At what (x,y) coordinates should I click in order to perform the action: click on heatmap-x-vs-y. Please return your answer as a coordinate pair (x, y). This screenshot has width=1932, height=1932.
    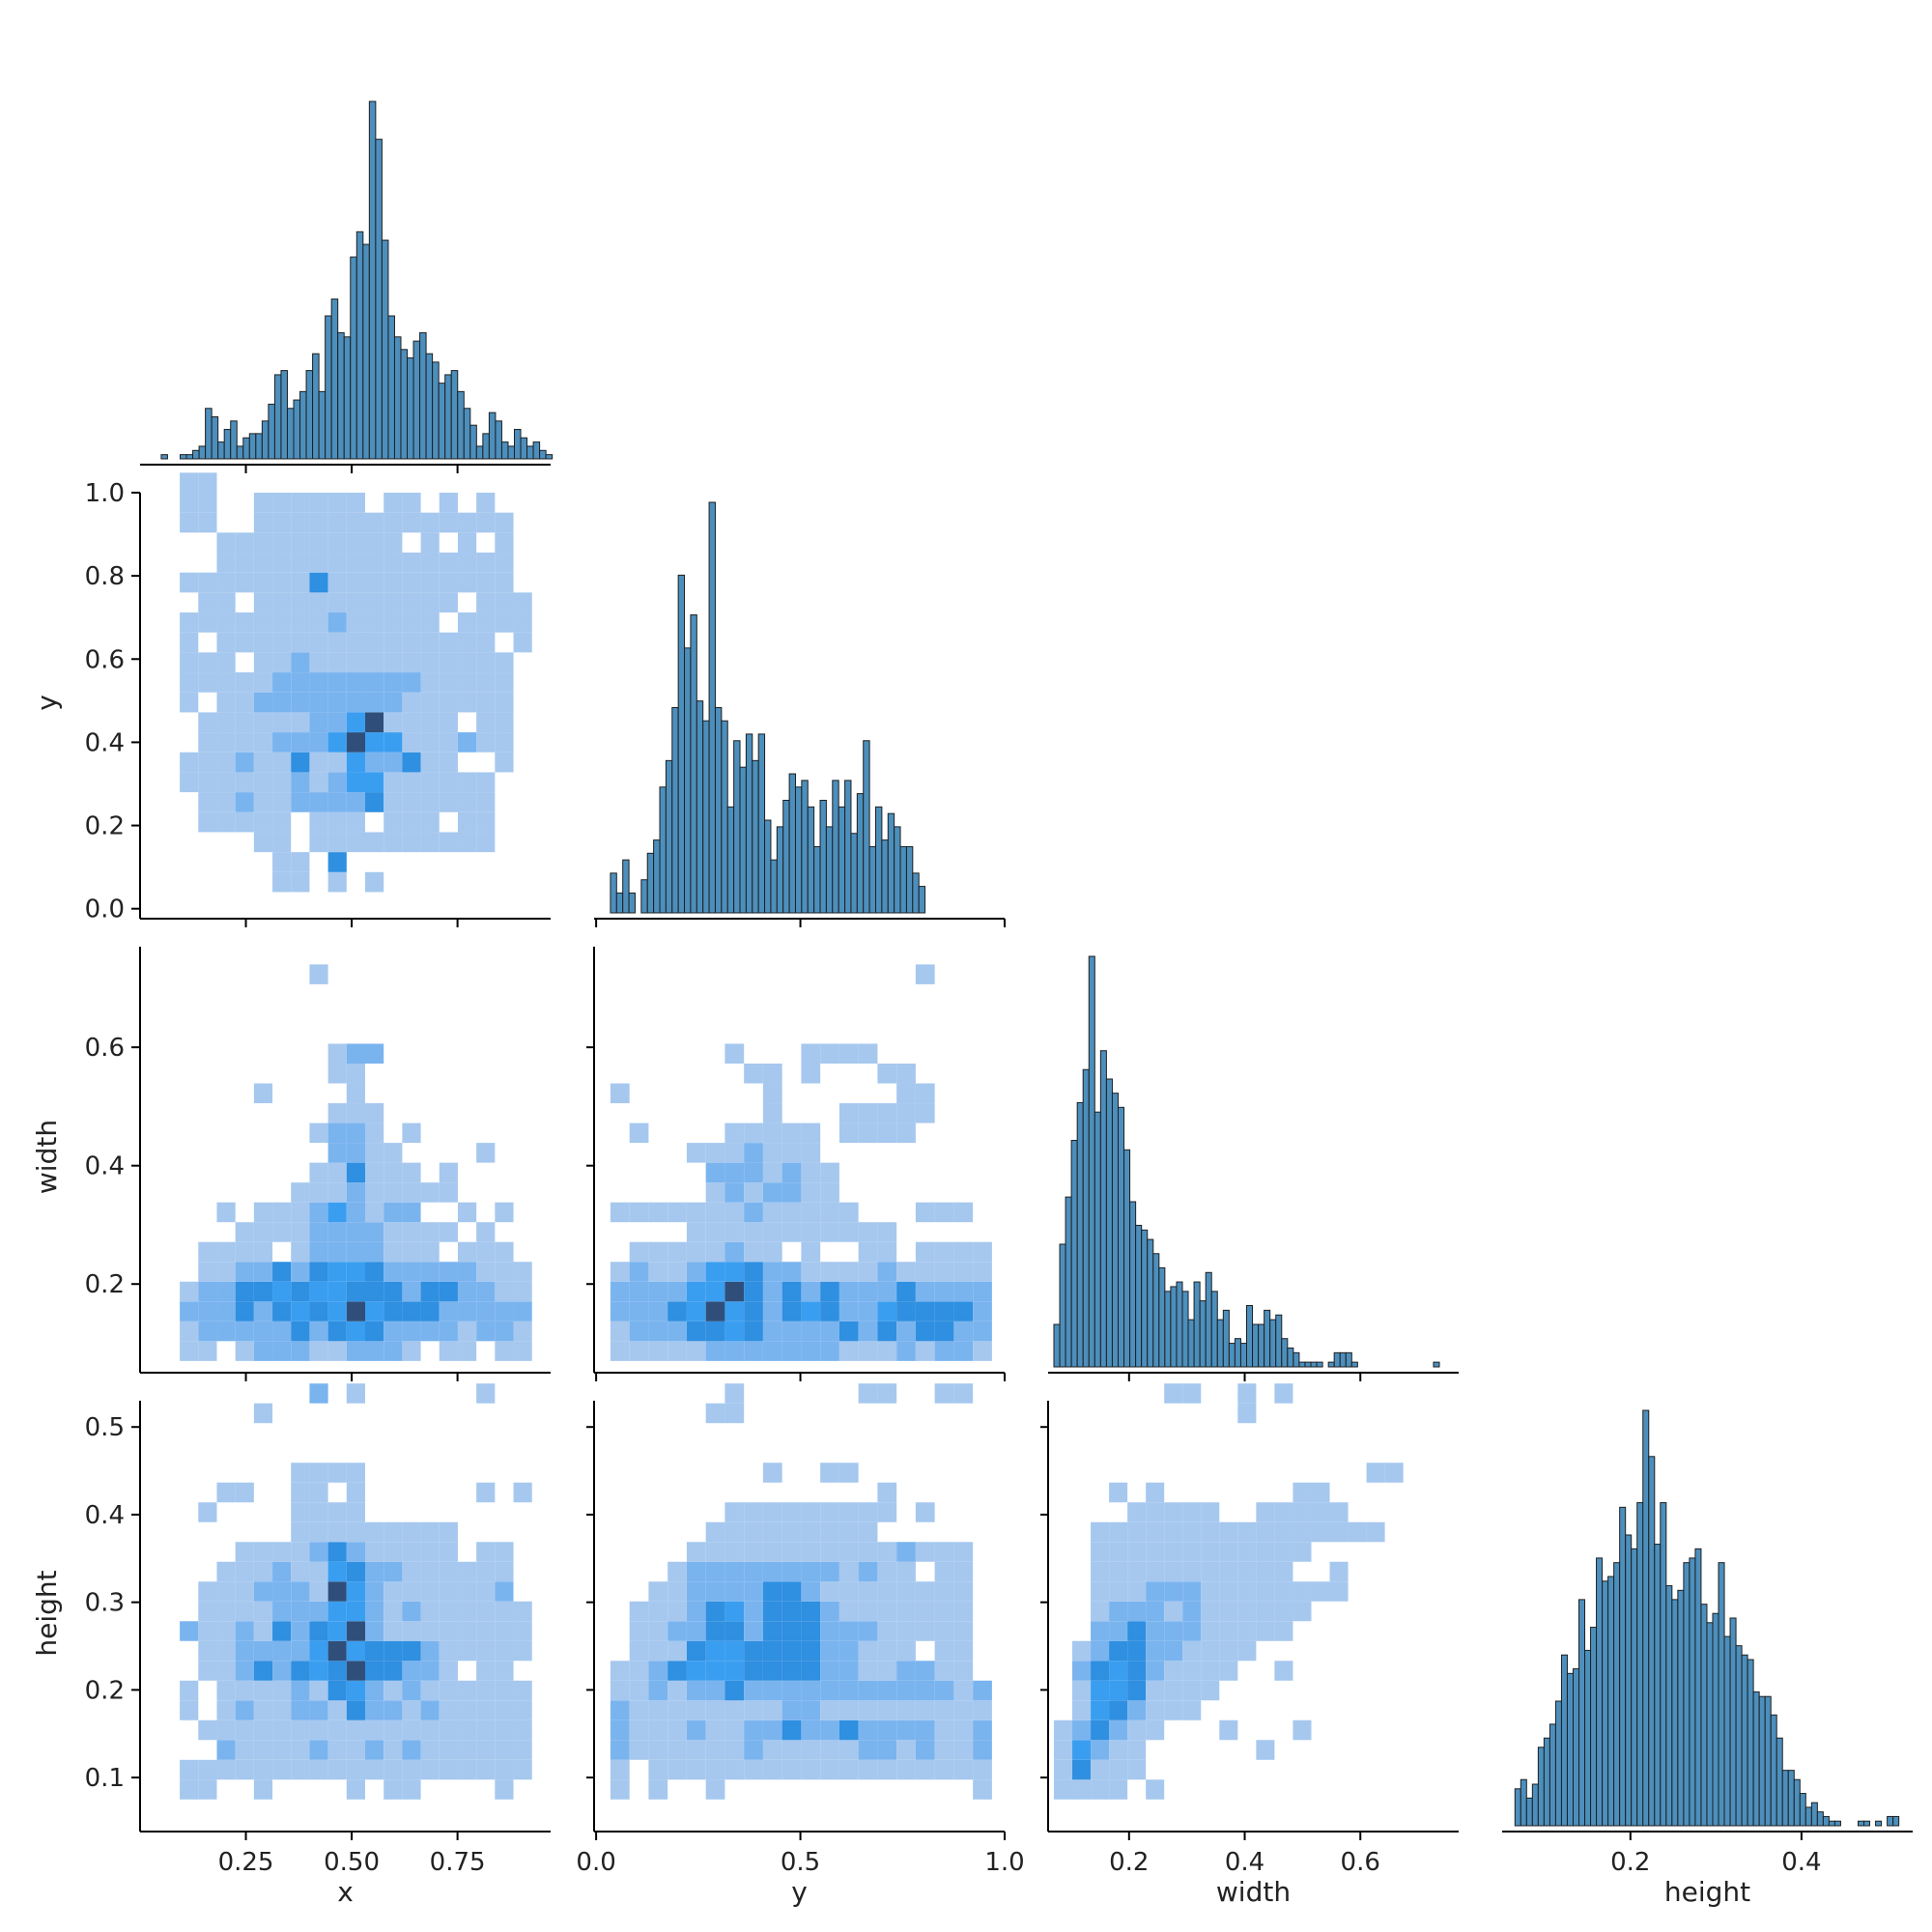
    Looking at the image, I should click on (356, 682).